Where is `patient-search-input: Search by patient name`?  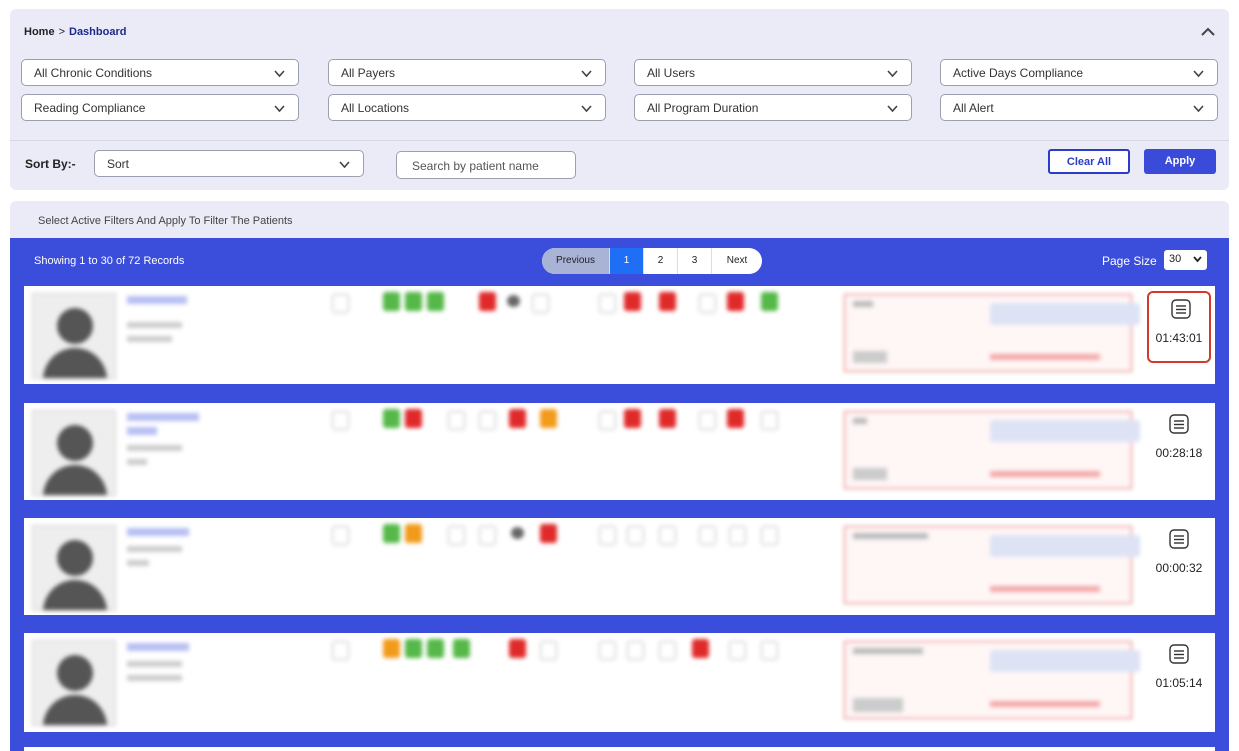
patient-search-input: Search by patient name is located at coordinates (486, 165).